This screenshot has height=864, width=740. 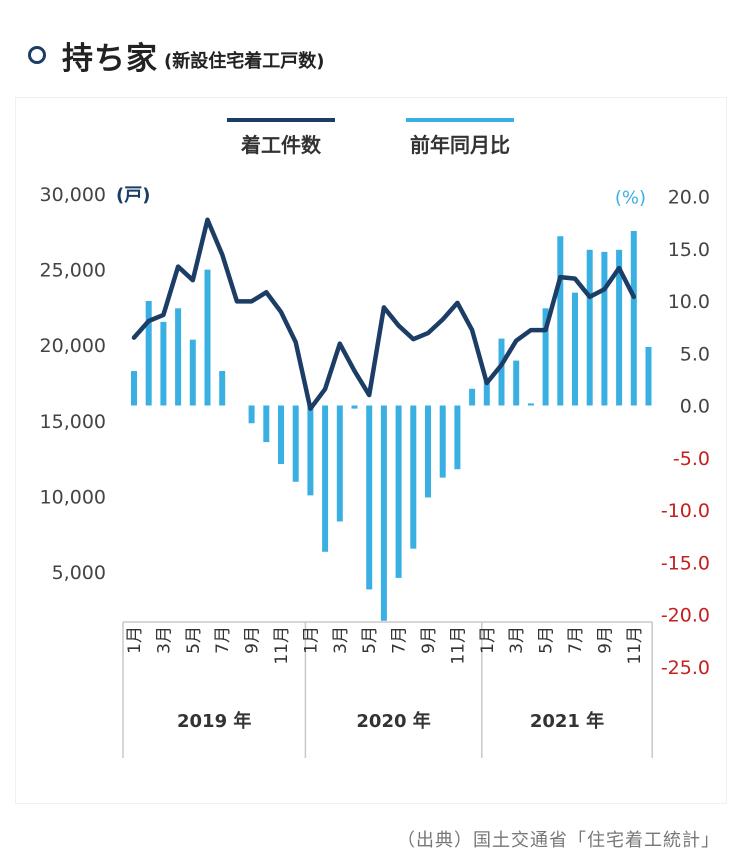 I want to click on legend-label-count: 着工件数, so click(x=281, y=145).